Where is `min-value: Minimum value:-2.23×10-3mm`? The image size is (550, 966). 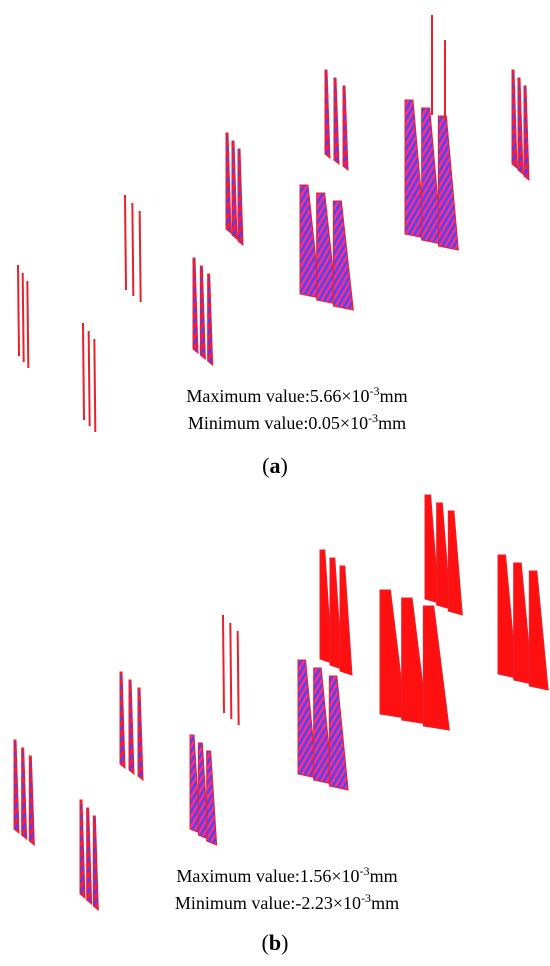 min-value: Minimum value:-2.23×10-3mm is located at coordinates (287, 902).